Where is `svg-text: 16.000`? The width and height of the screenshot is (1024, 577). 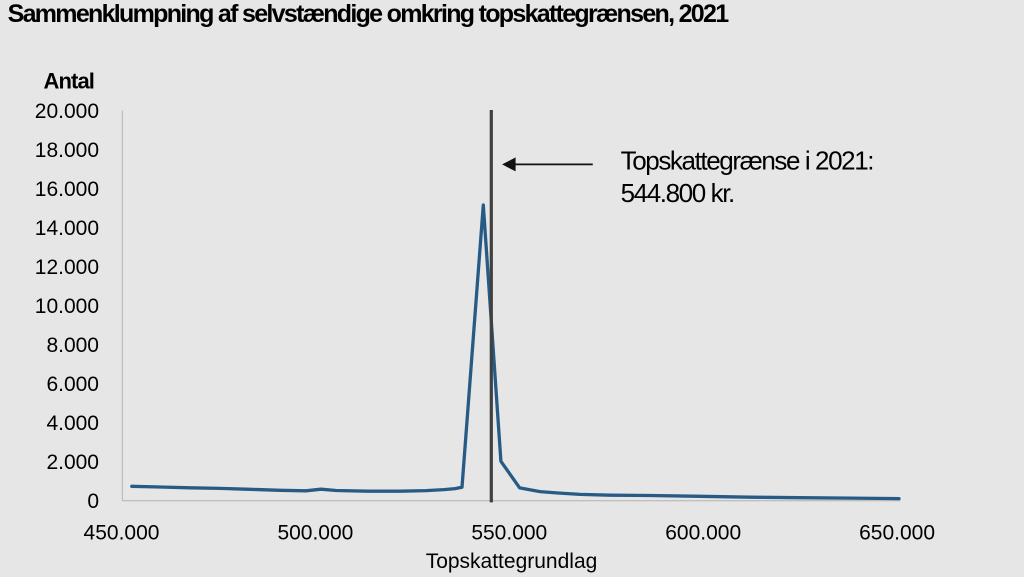 svg-text: 16.000 is located at coordinates (67, 189).